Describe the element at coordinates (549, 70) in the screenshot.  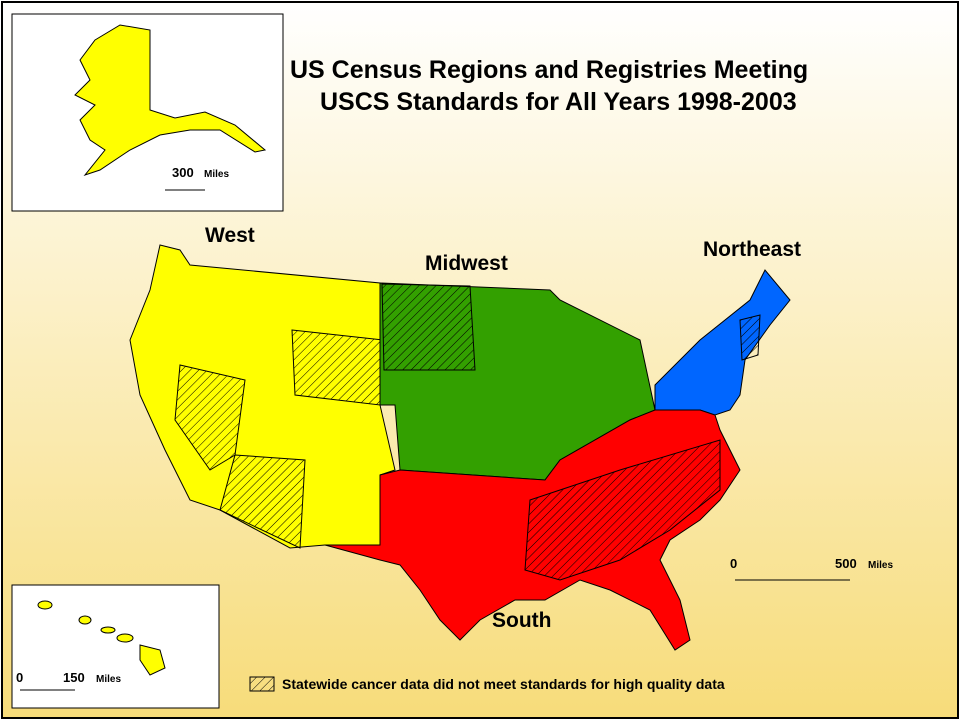
I see `title-line1: US Census Regions and Registries Meeting` at that location.